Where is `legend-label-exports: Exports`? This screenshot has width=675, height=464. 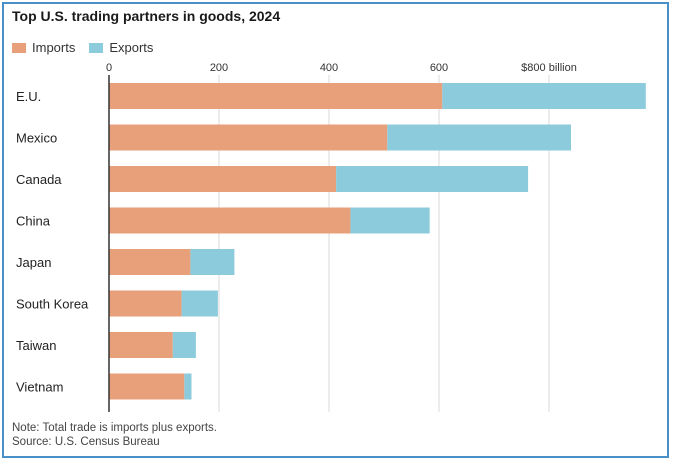
legend-label-exports: Exports is located at coordinates (131, 47).